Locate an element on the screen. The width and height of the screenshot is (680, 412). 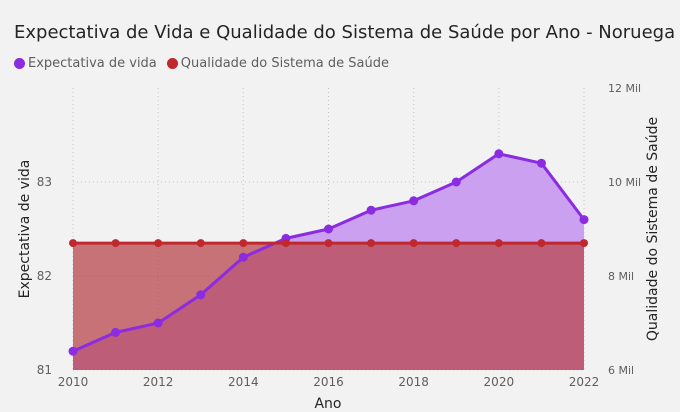
legend-item-qualidade: Qualidade do Sistema de Saúde is located at coordinates (277, 63).